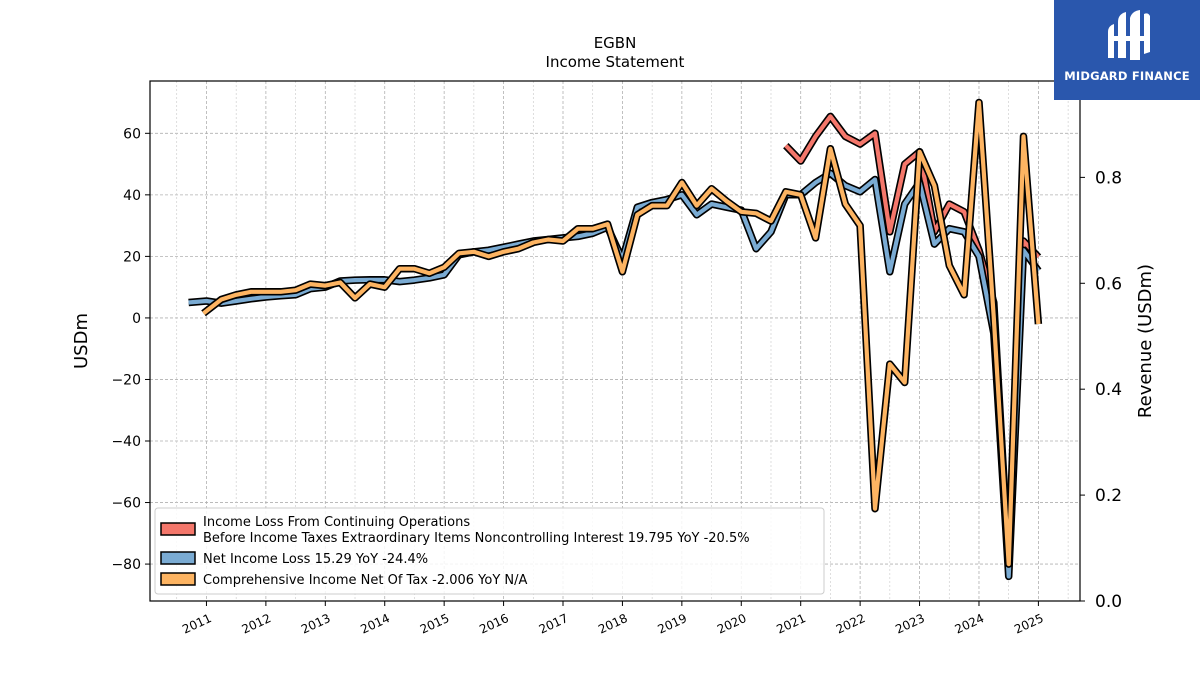  I want to click on brand-name: MIDGARD FINANCE, so click(1127, 76).